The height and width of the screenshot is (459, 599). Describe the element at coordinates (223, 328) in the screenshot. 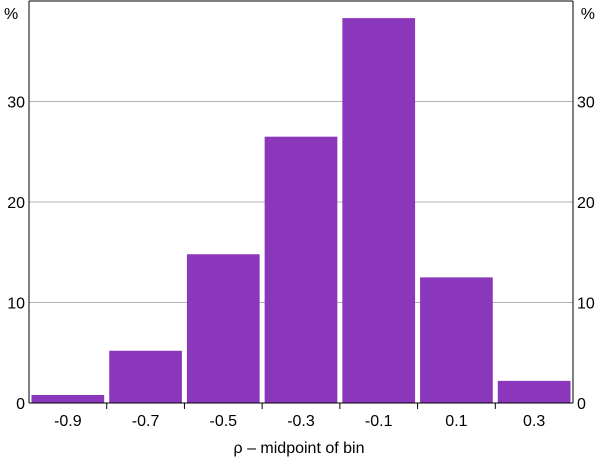

I see `bar--0.5` at that location.